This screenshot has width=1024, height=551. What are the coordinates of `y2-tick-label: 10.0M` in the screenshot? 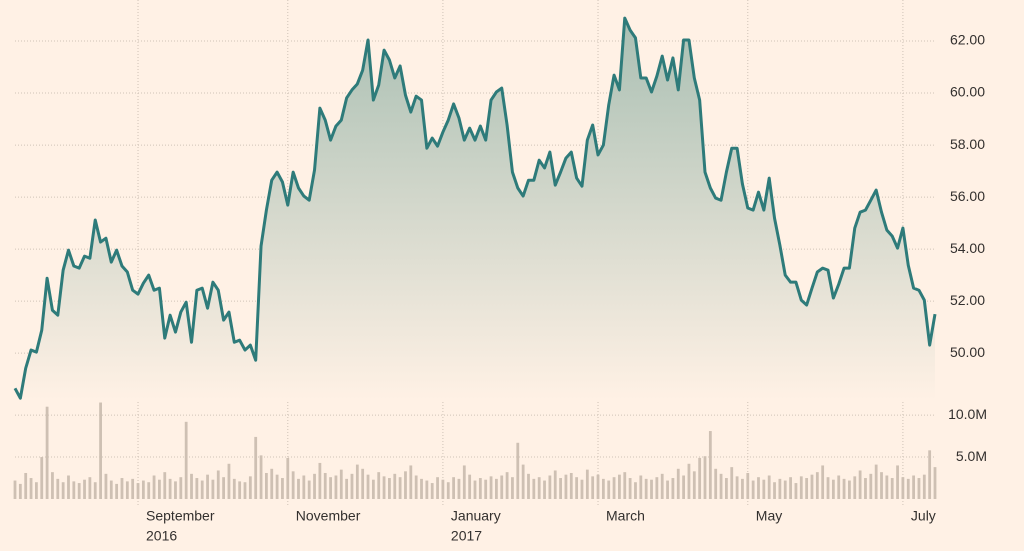 It's located at (967, 414).